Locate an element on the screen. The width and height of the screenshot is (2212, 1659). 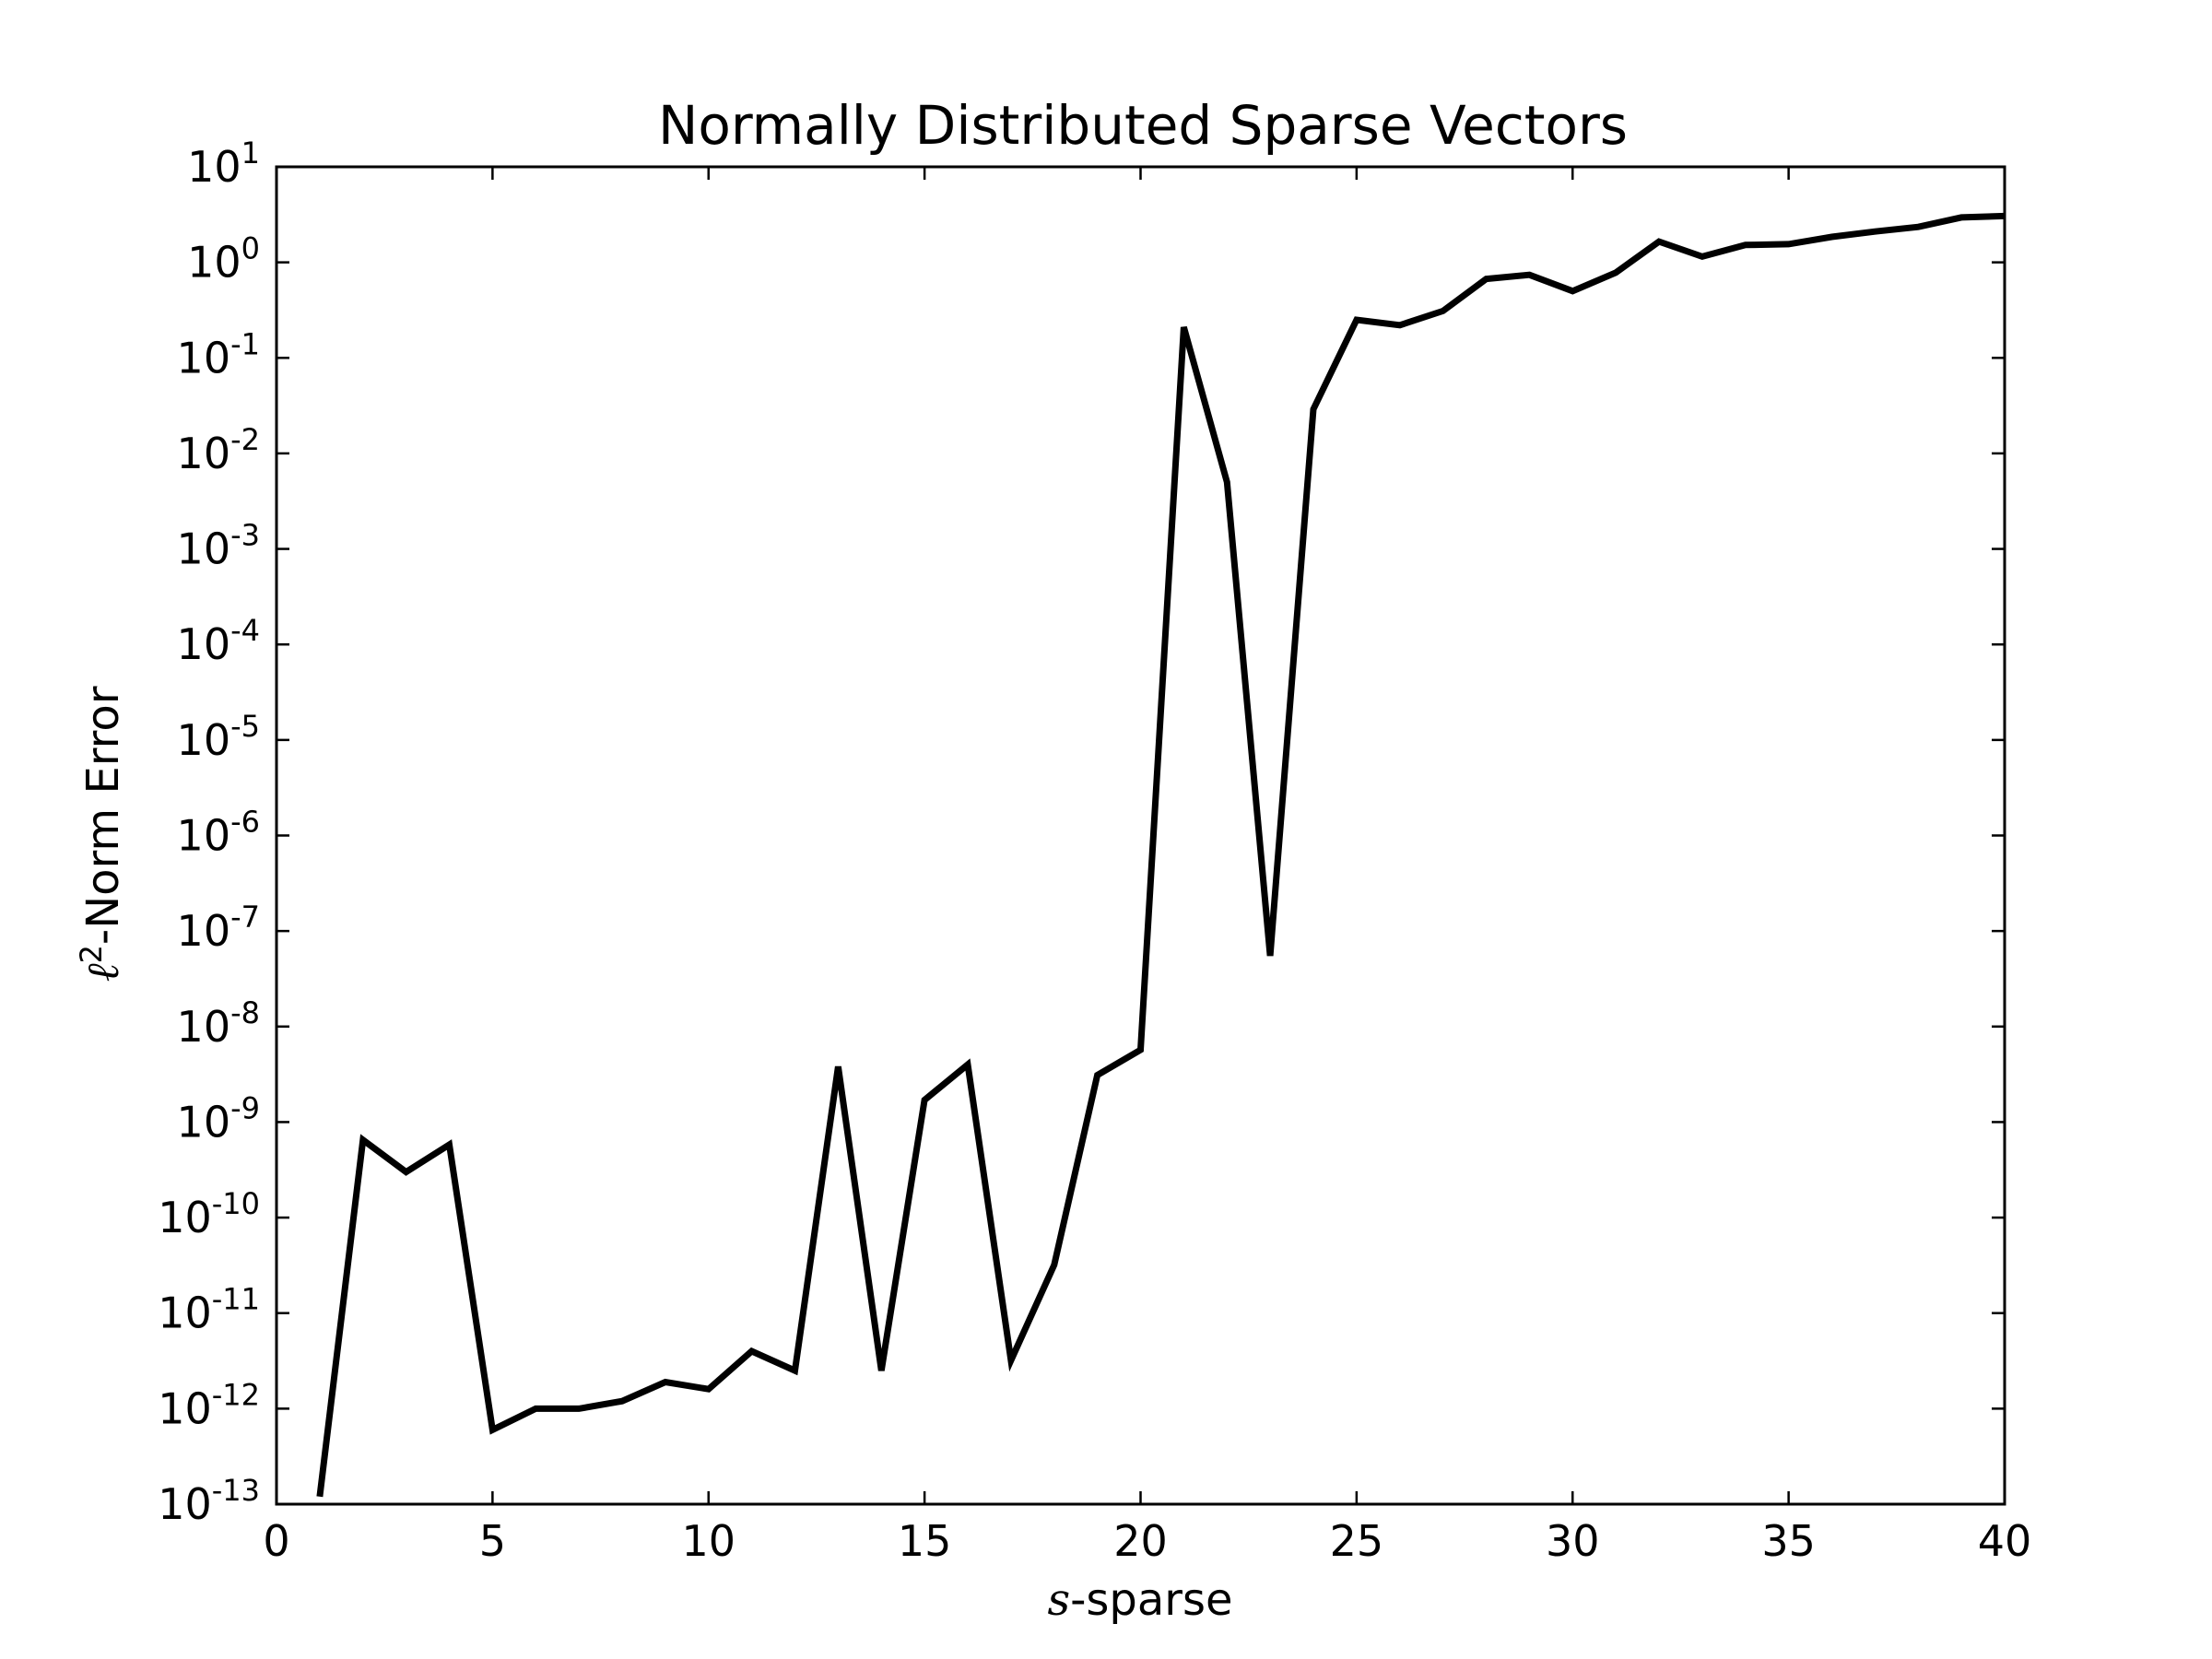
y-tick-label: 10⁻⁴ is located at coordinates (218, 641).